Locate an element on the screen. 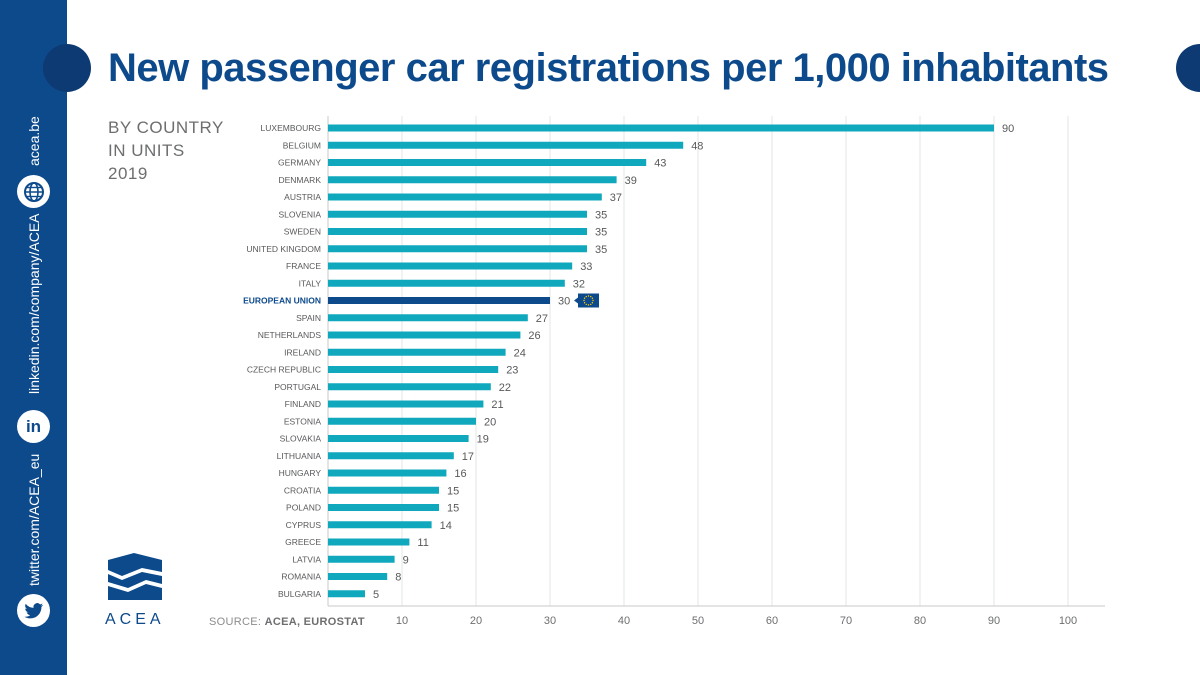 This screenshot has width=1200, height=675. value-label: 33 is located at coordinates (586, 267).